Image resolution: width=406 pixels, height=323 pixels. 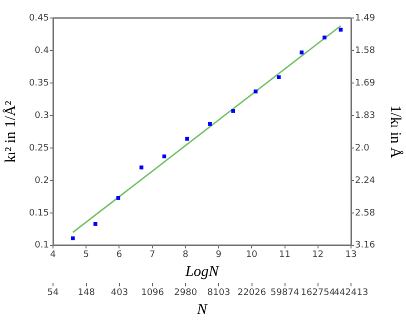 I want to click on x-tick-label: 13, so click(x=351, y=255).